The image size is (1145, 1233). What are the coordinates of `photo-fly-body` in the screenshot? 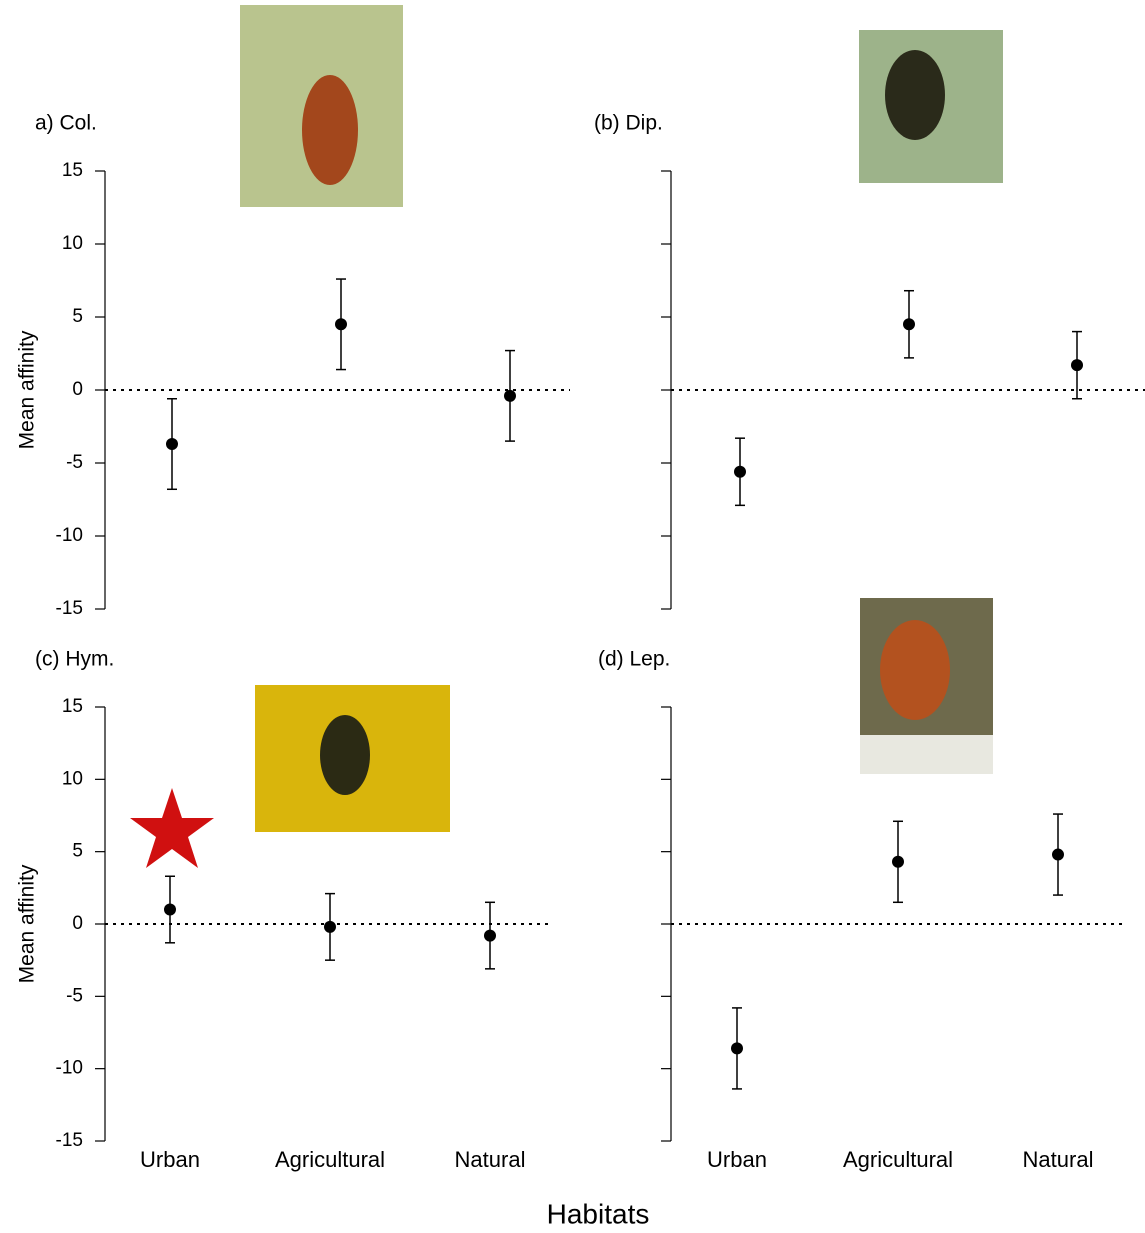 It's located at (915, 95).